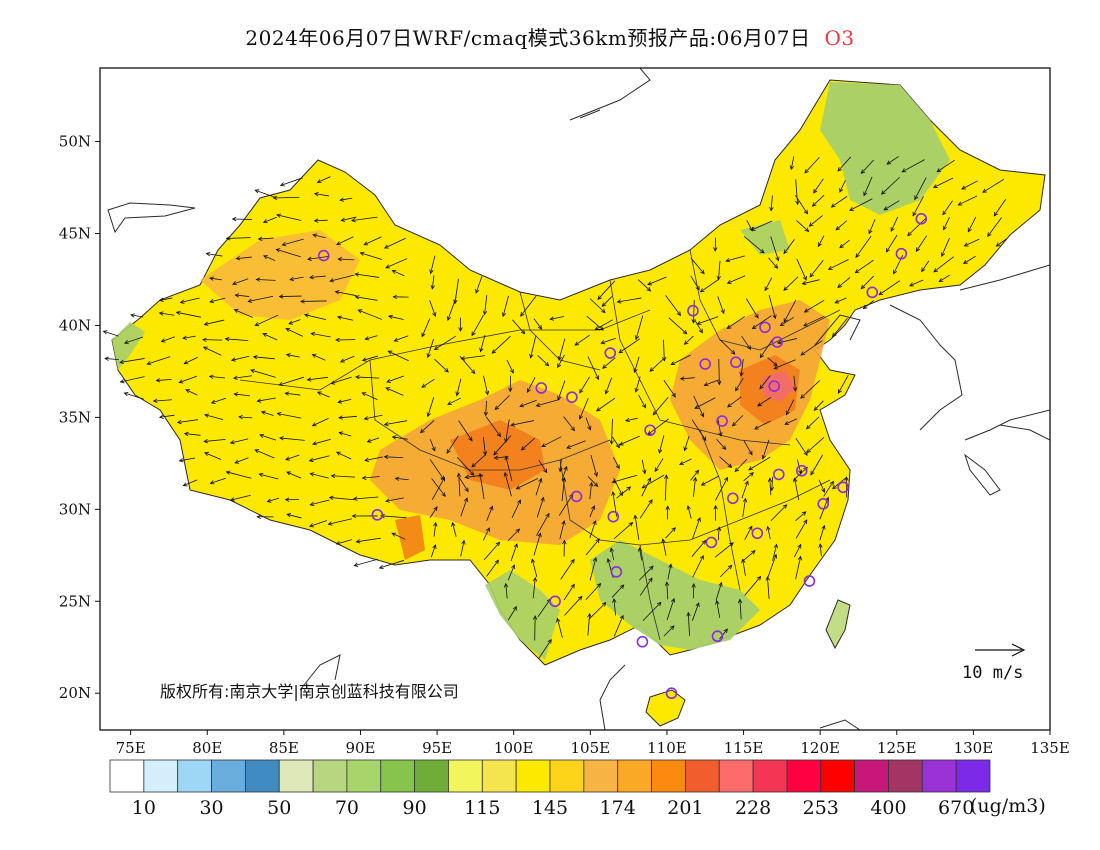 The width and height of the screenshot is (1100, 850). I want to click on colorbar, so click(550, 776).